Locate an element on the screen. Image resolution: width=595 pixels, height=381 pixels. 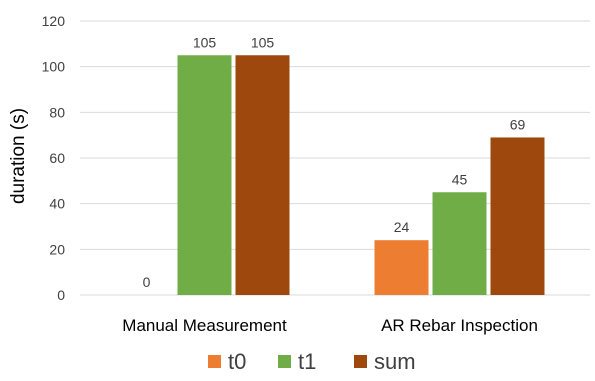
legend-swatch-t1 is located at coordinates (284, 361).